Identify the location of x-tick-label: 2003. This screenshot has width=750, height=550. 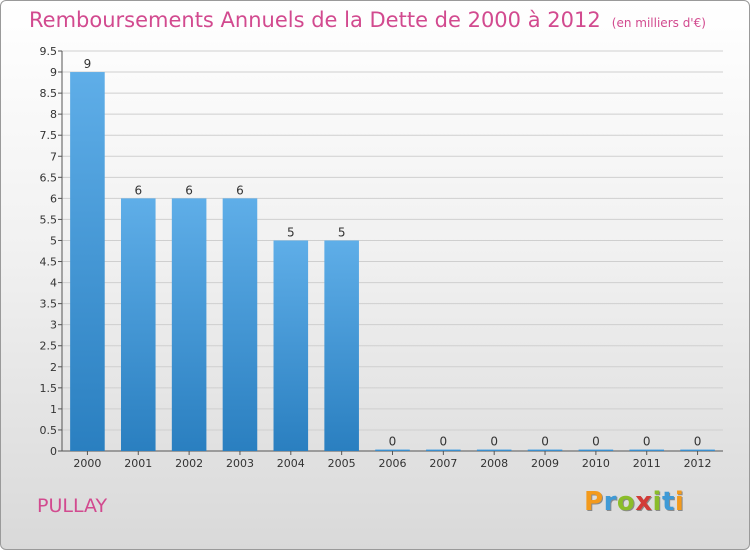
(240, 463).